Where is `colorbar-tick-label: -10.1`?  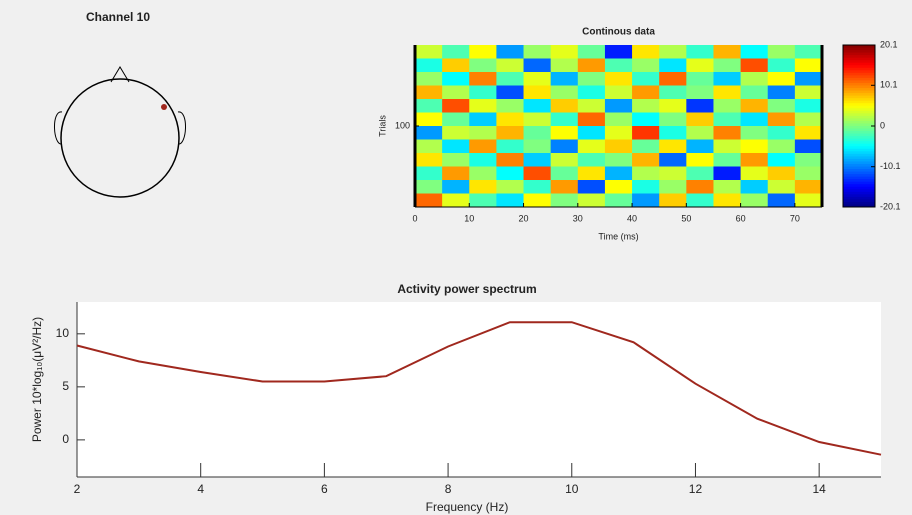 colorbar-tick-label: -10.1 is located at coordinates (890, 166).